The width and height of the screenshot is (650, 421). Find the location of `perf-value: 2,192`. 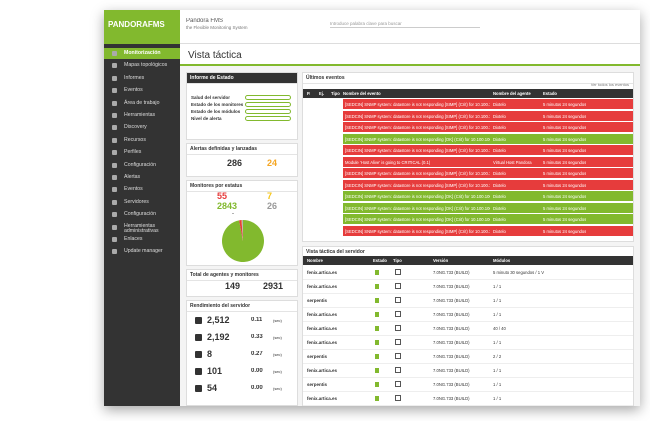

perf-value: 2,192 is located at coordinates (218, 337).